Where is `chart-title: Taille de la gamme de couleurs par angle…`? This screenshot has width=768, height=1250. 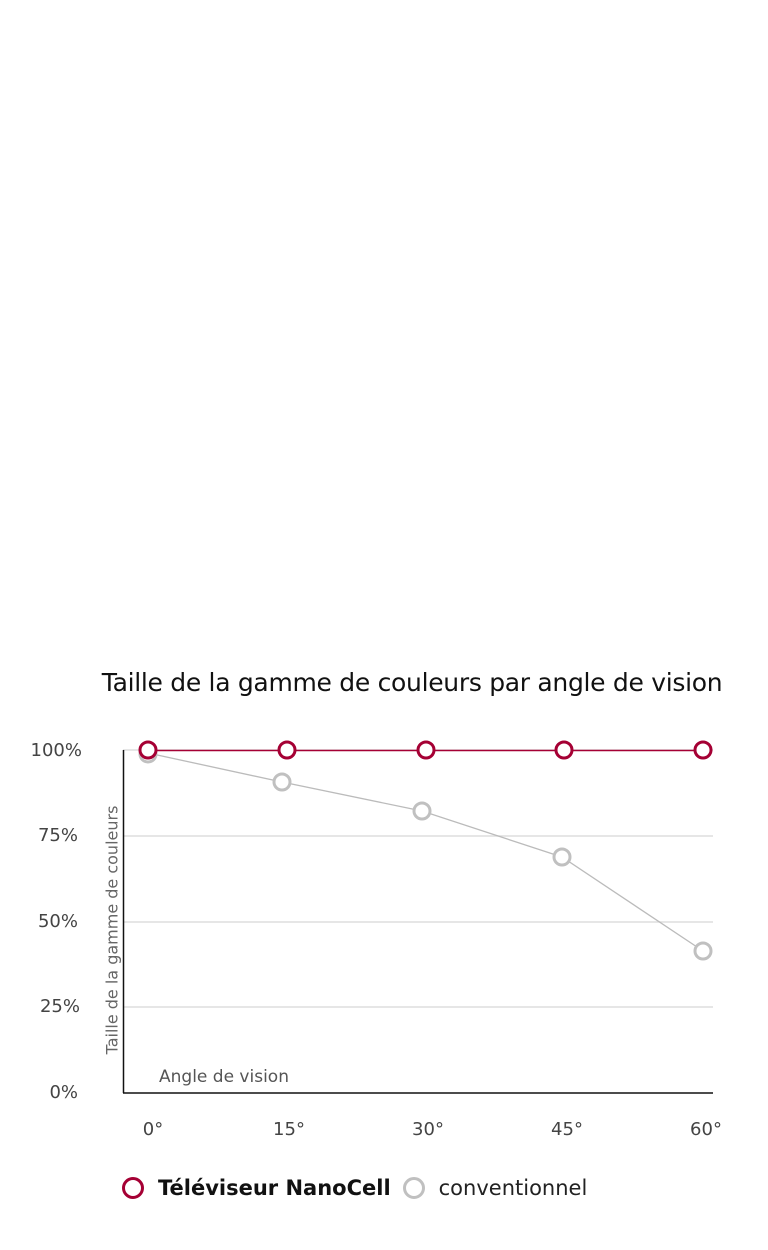
chart-title: Taille de la gamme de couleurs par angle… is located at coordinates (412, 682).